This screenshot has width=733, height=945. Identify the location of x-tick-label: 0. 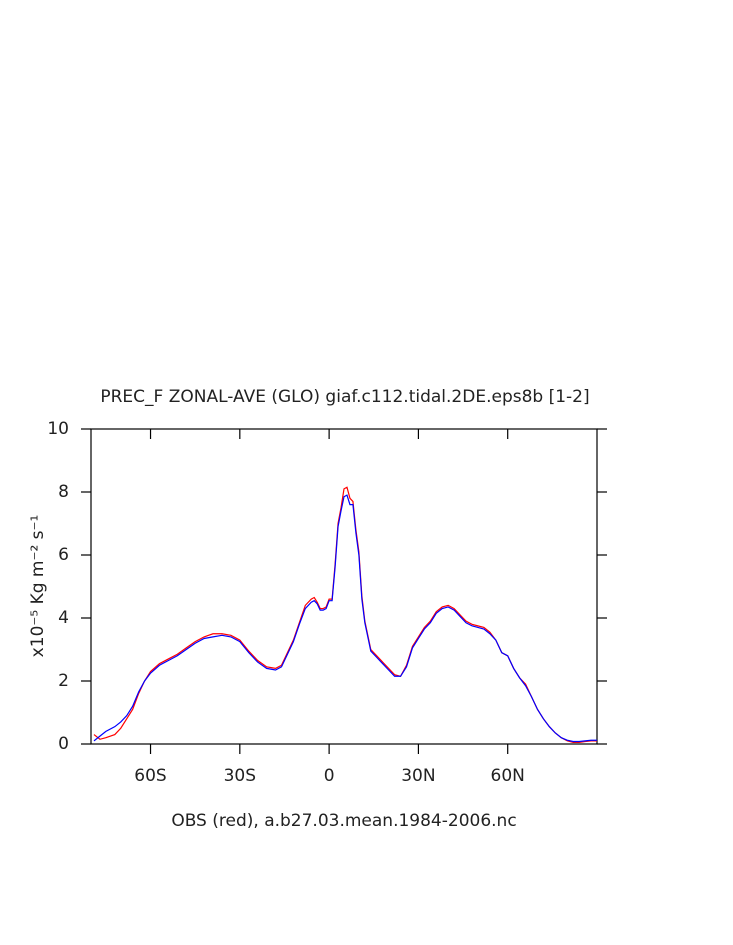
(329, 776).